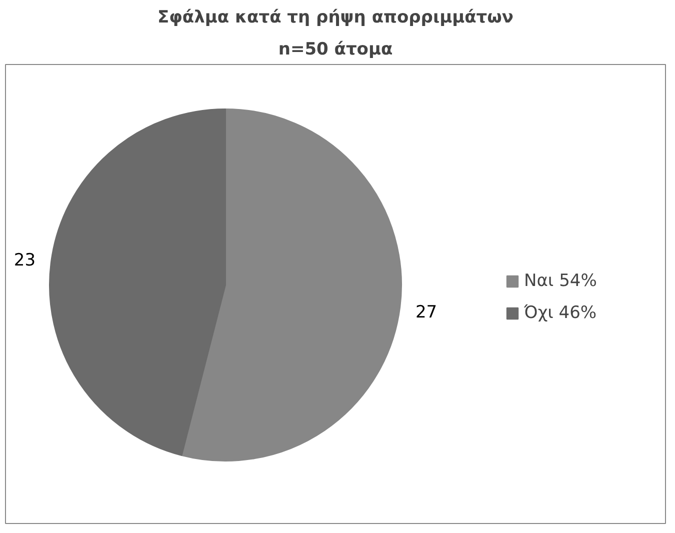 The height and width of the screenshot is (533, 675). What do you see at coordinates (426, 312) in the screenshot?
I see `data-label: 27` at bounding box center [426, 312].